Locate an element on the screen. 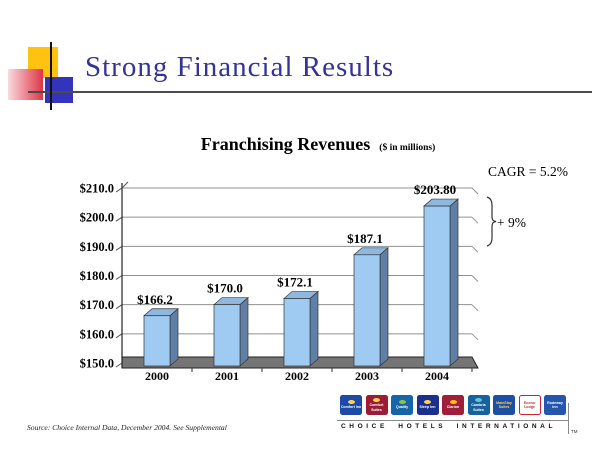 The height and width of the screenshot is (450, 600). sleep-inn-logo-accent is located at coordinates (427, 402).